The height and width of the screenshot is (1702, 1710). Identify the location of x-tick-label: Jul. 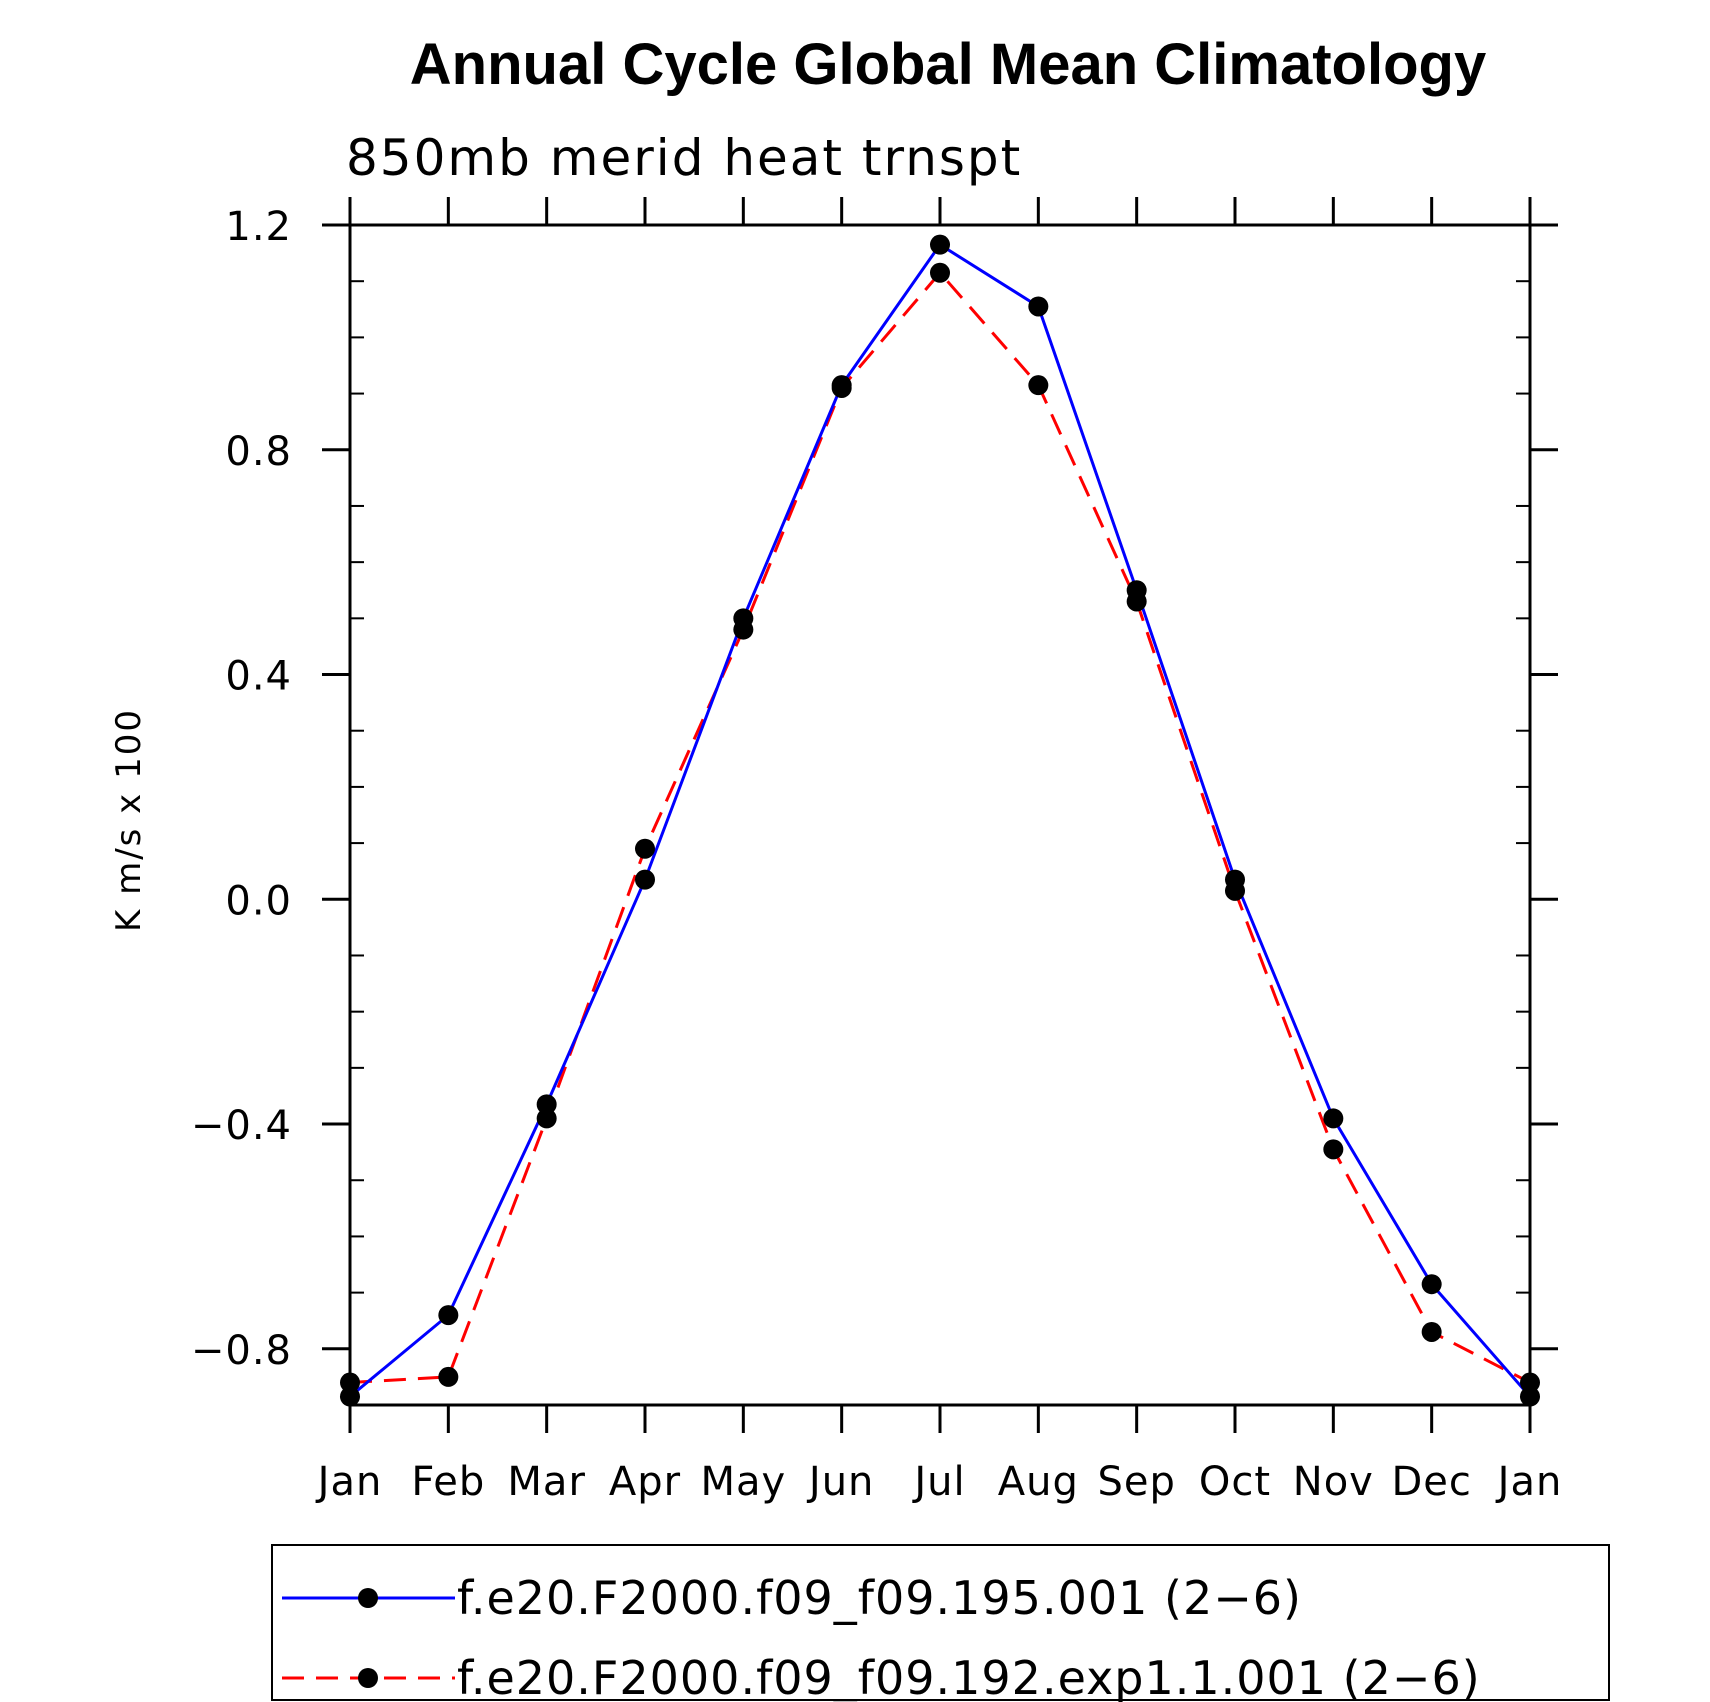
(938, 1482).